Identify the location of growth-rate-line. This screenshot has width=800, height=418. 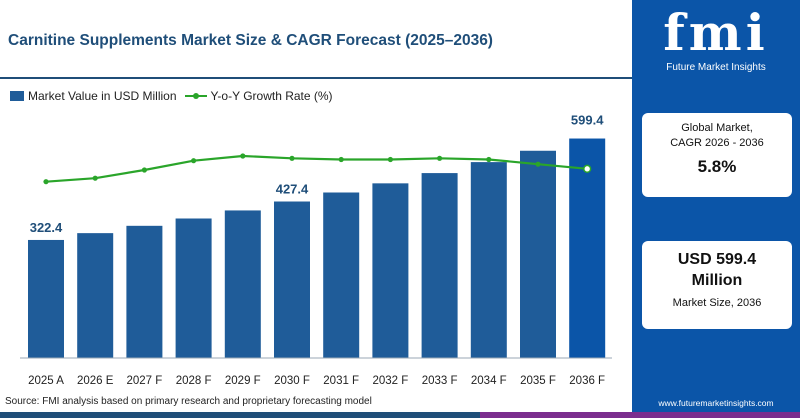
(316, 168).